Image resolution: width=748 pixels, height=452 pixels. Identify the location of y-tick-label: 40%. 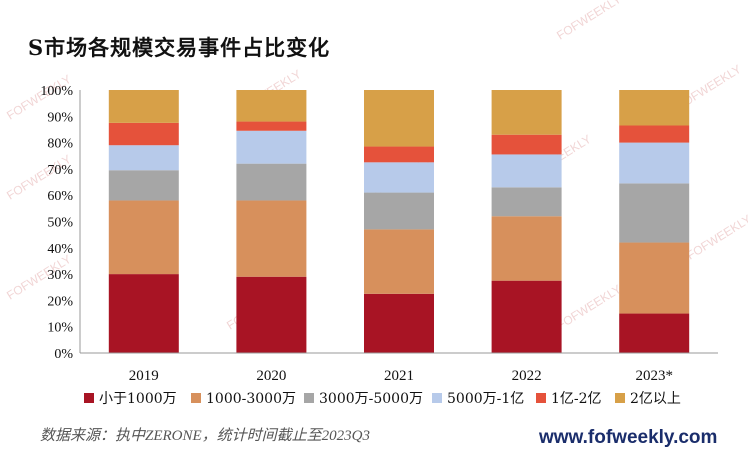
(60, 249).